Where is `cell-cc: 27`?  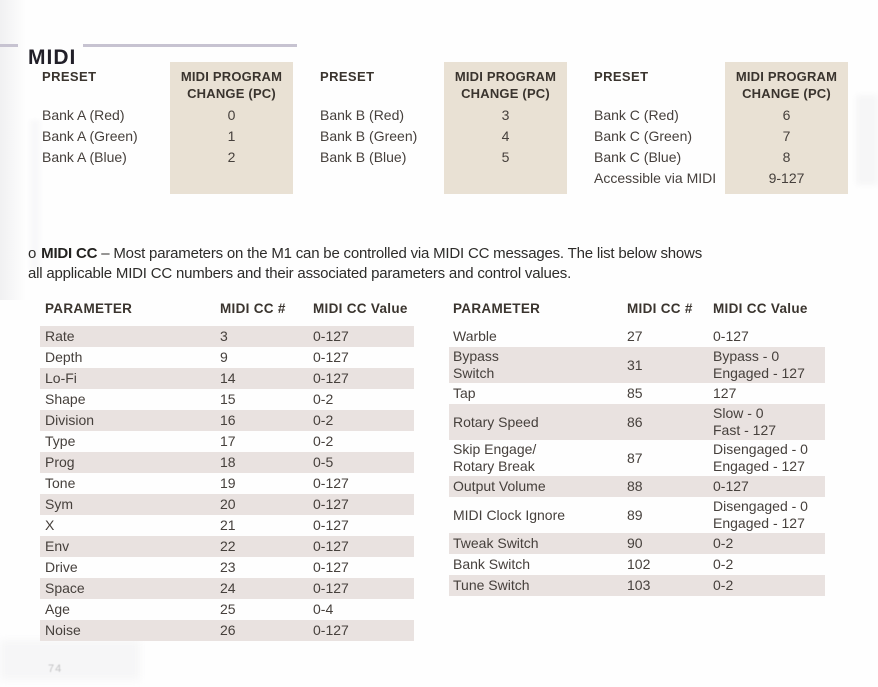 cell-cc: 27 is located at coordinates (635, 336).